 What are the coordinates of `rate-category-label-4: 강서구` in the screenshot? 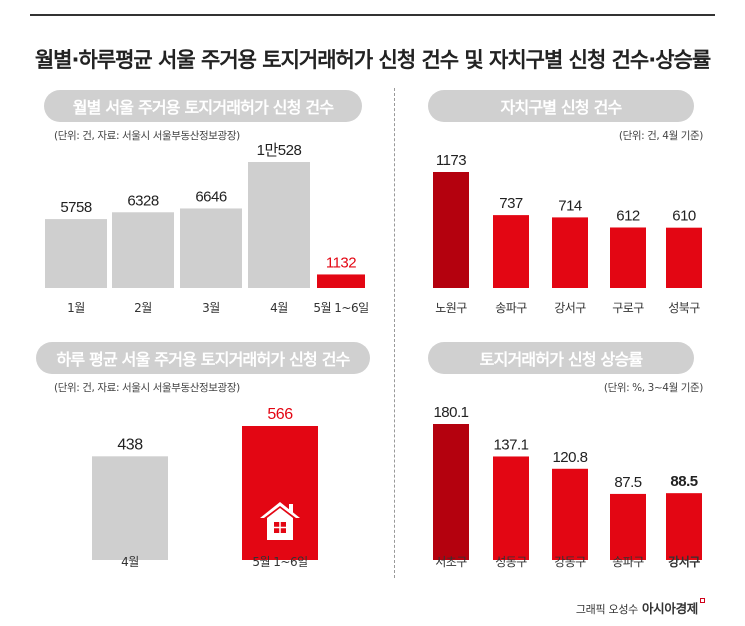 It's located at (684, 561).